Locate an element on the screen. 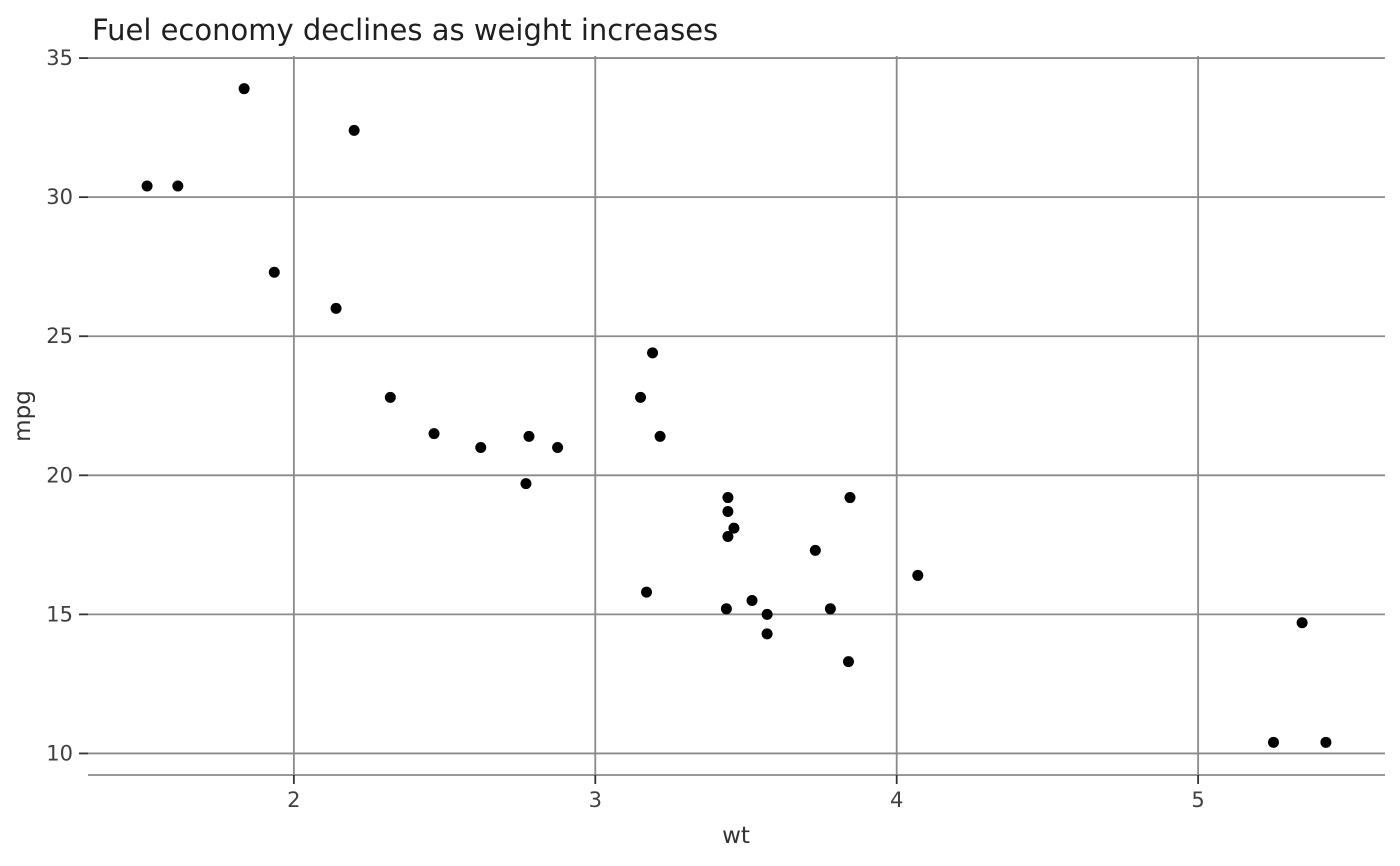 Image resolution: width=1400 pixels, height=866 pixels. x-tick-label: 3 is located at coordinates (595, 800).